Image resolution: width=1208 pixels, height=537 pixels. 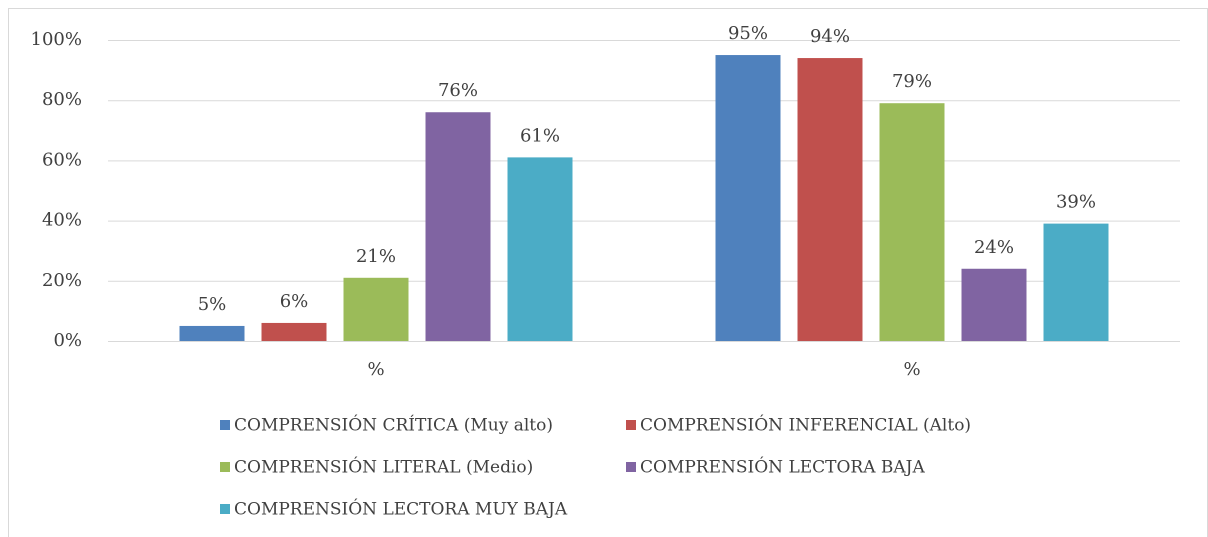 I want to click on legend-label: COMPRENSIÓN INFERENCIAL (Alto), so click(x=805, y=425).